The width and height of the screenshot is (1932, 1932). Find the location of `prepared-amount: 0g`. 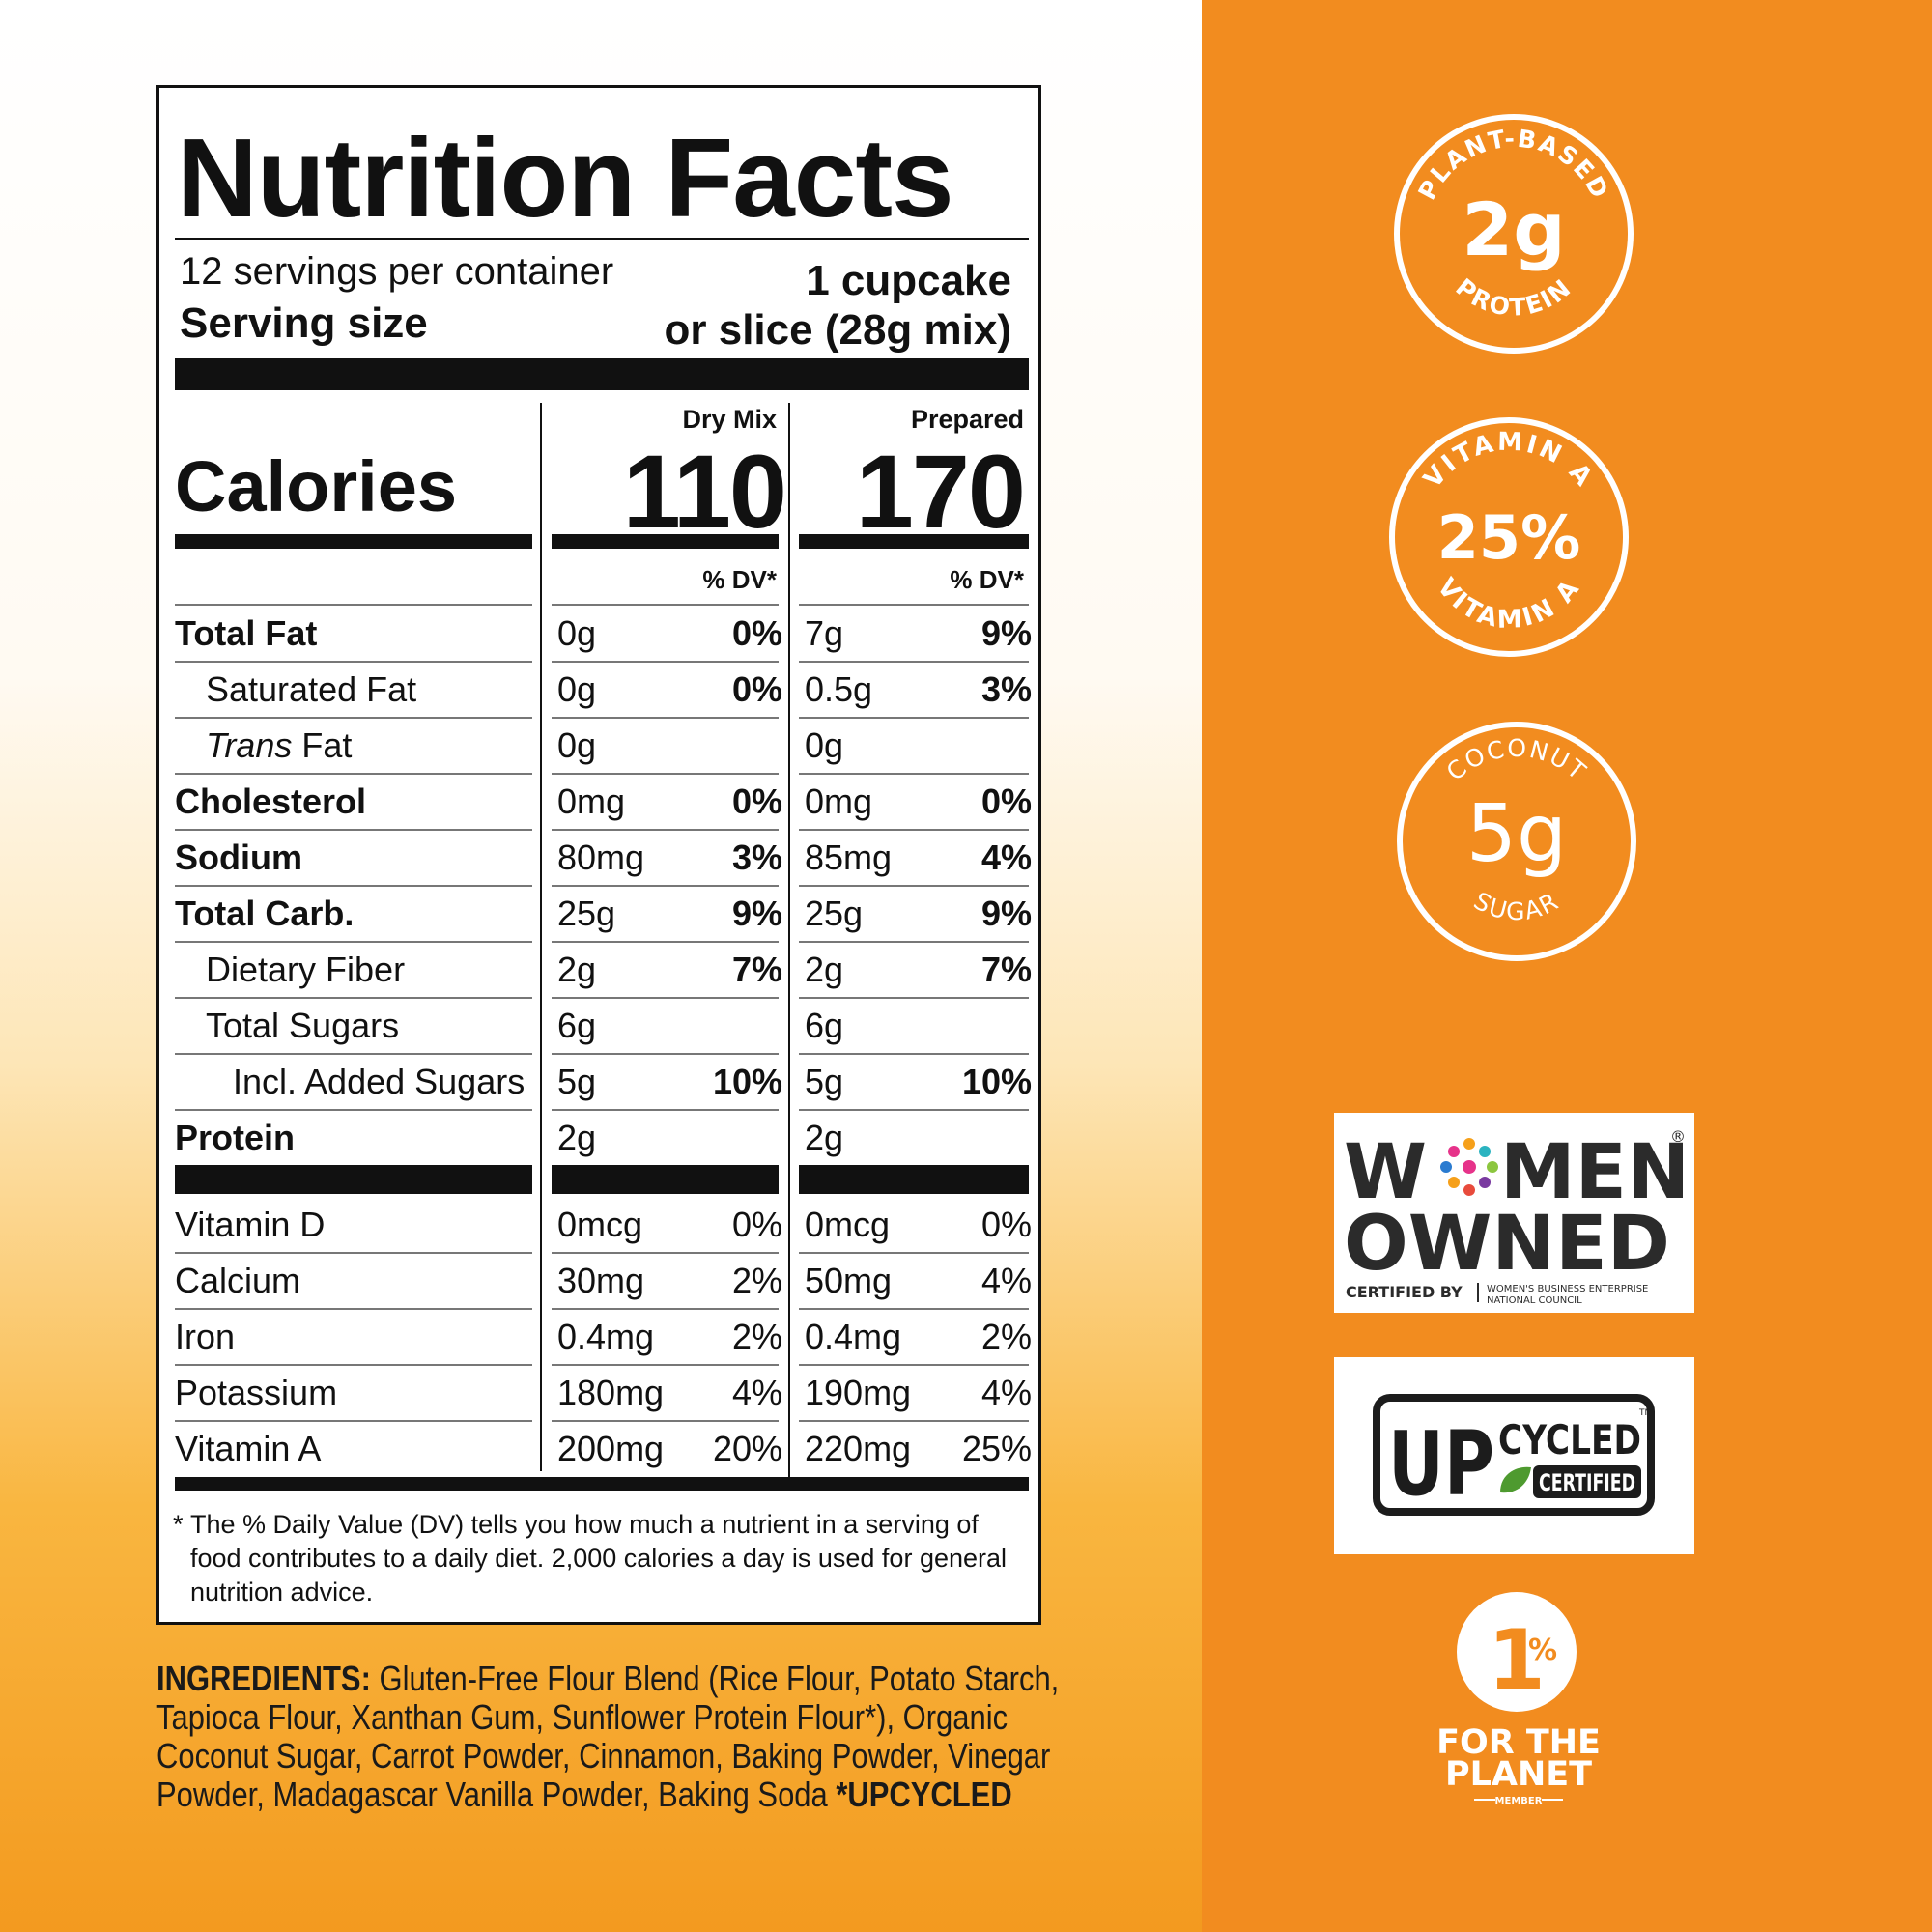

prepared-amount: 0g is located at coordinates (824, 745).